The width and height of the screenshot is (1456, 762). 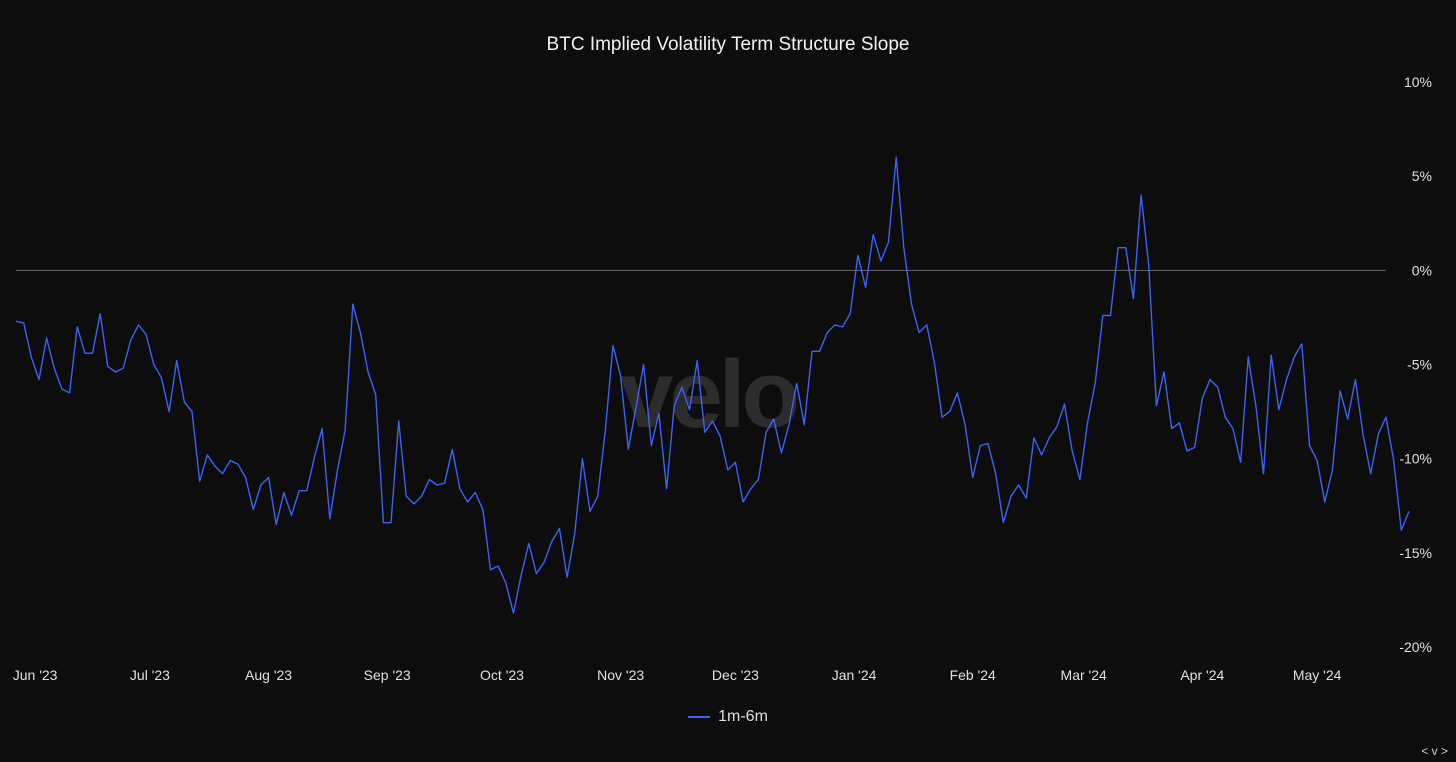 I want to click on y-tick-label: 5%, so click(x=1422, y=176).